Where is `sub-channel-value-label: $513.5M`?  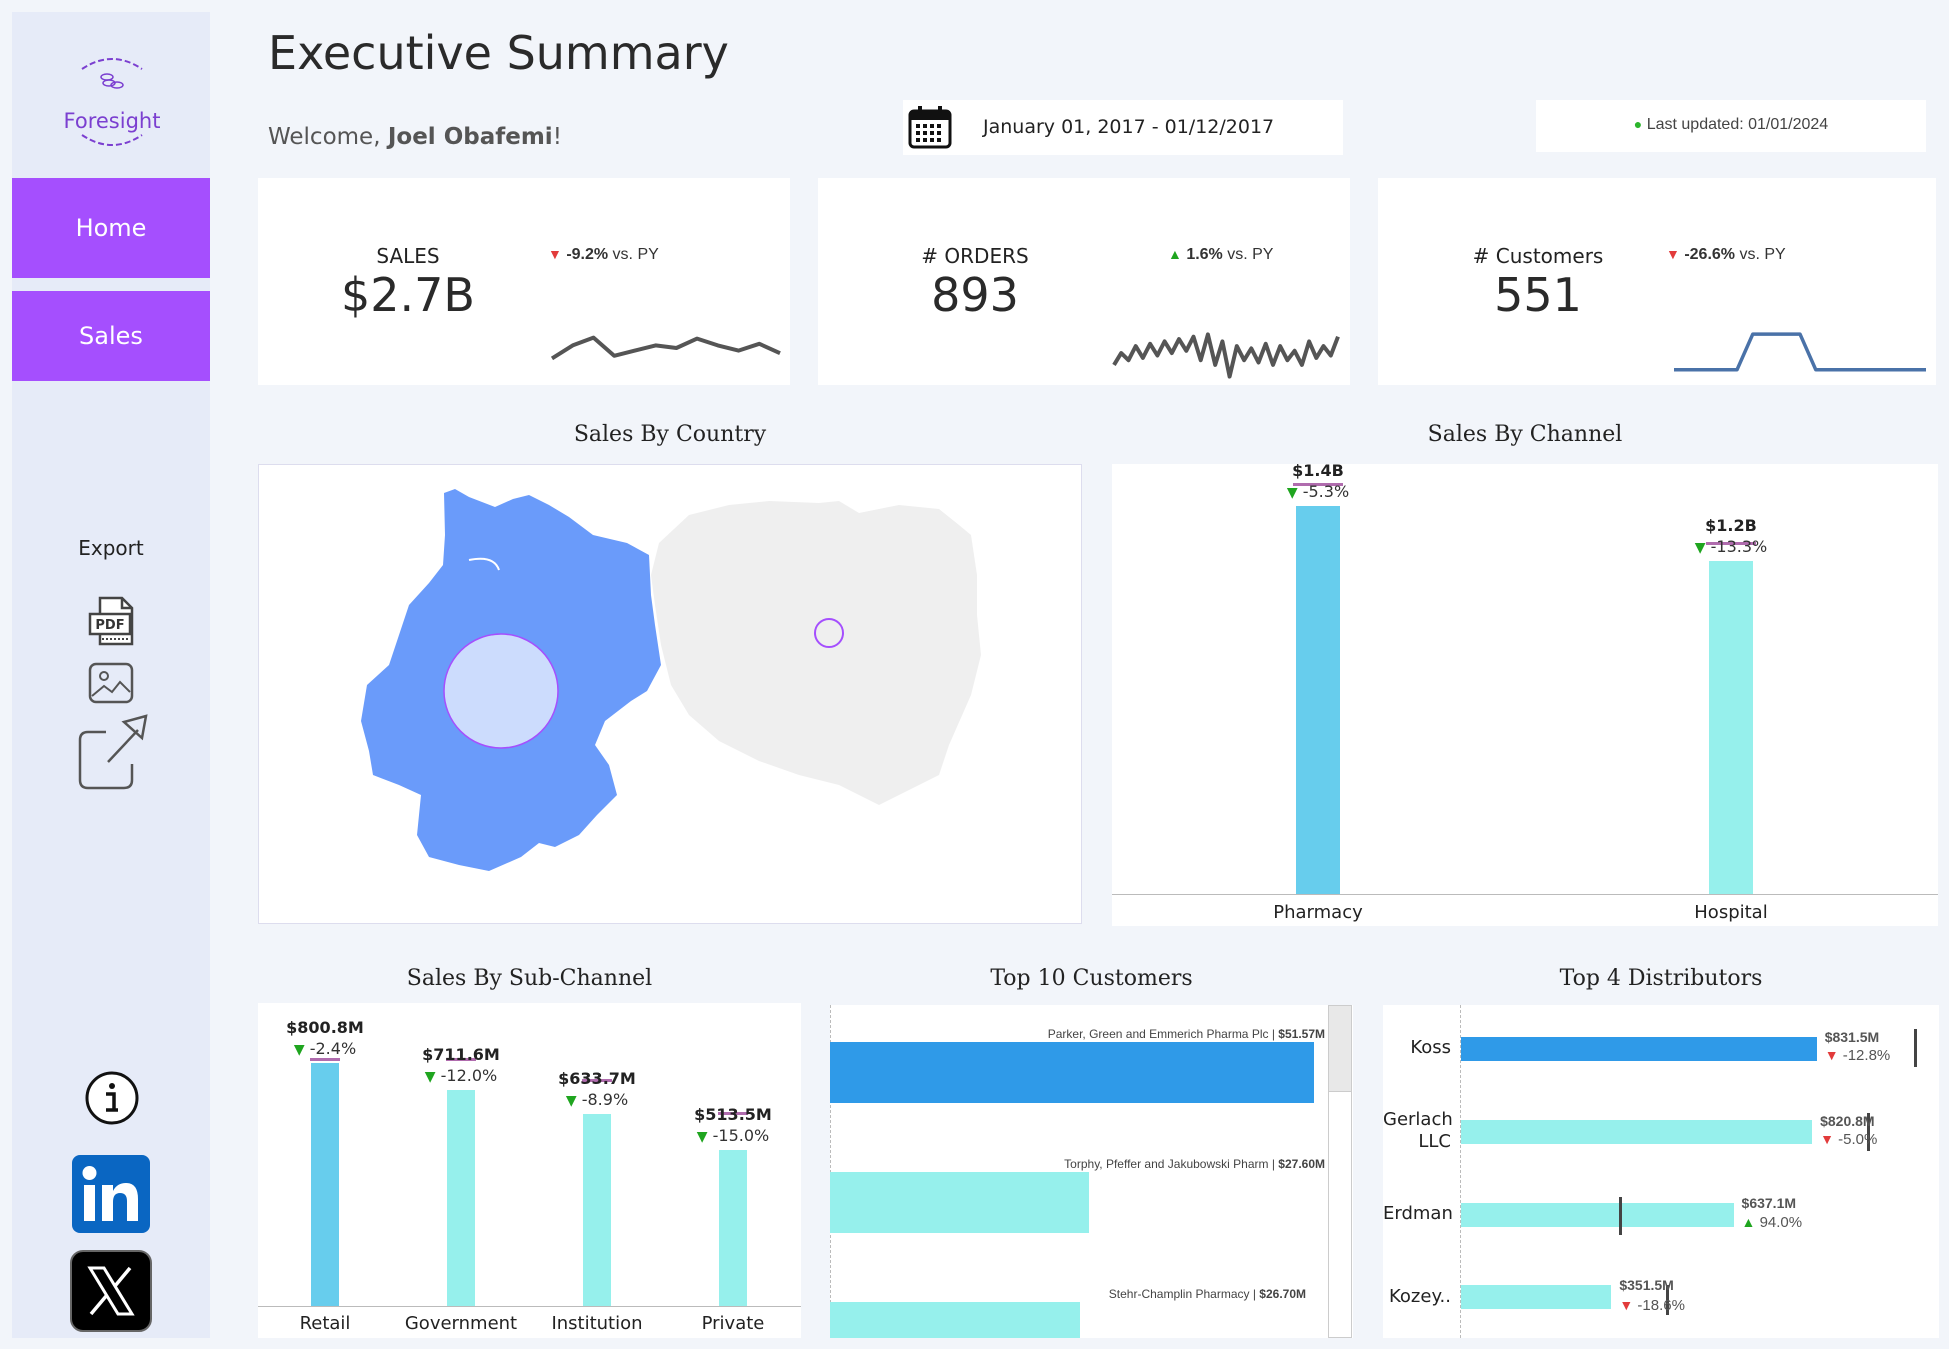 sub-channel-value-label: $513.5M is located at coordinates (733, 1115).